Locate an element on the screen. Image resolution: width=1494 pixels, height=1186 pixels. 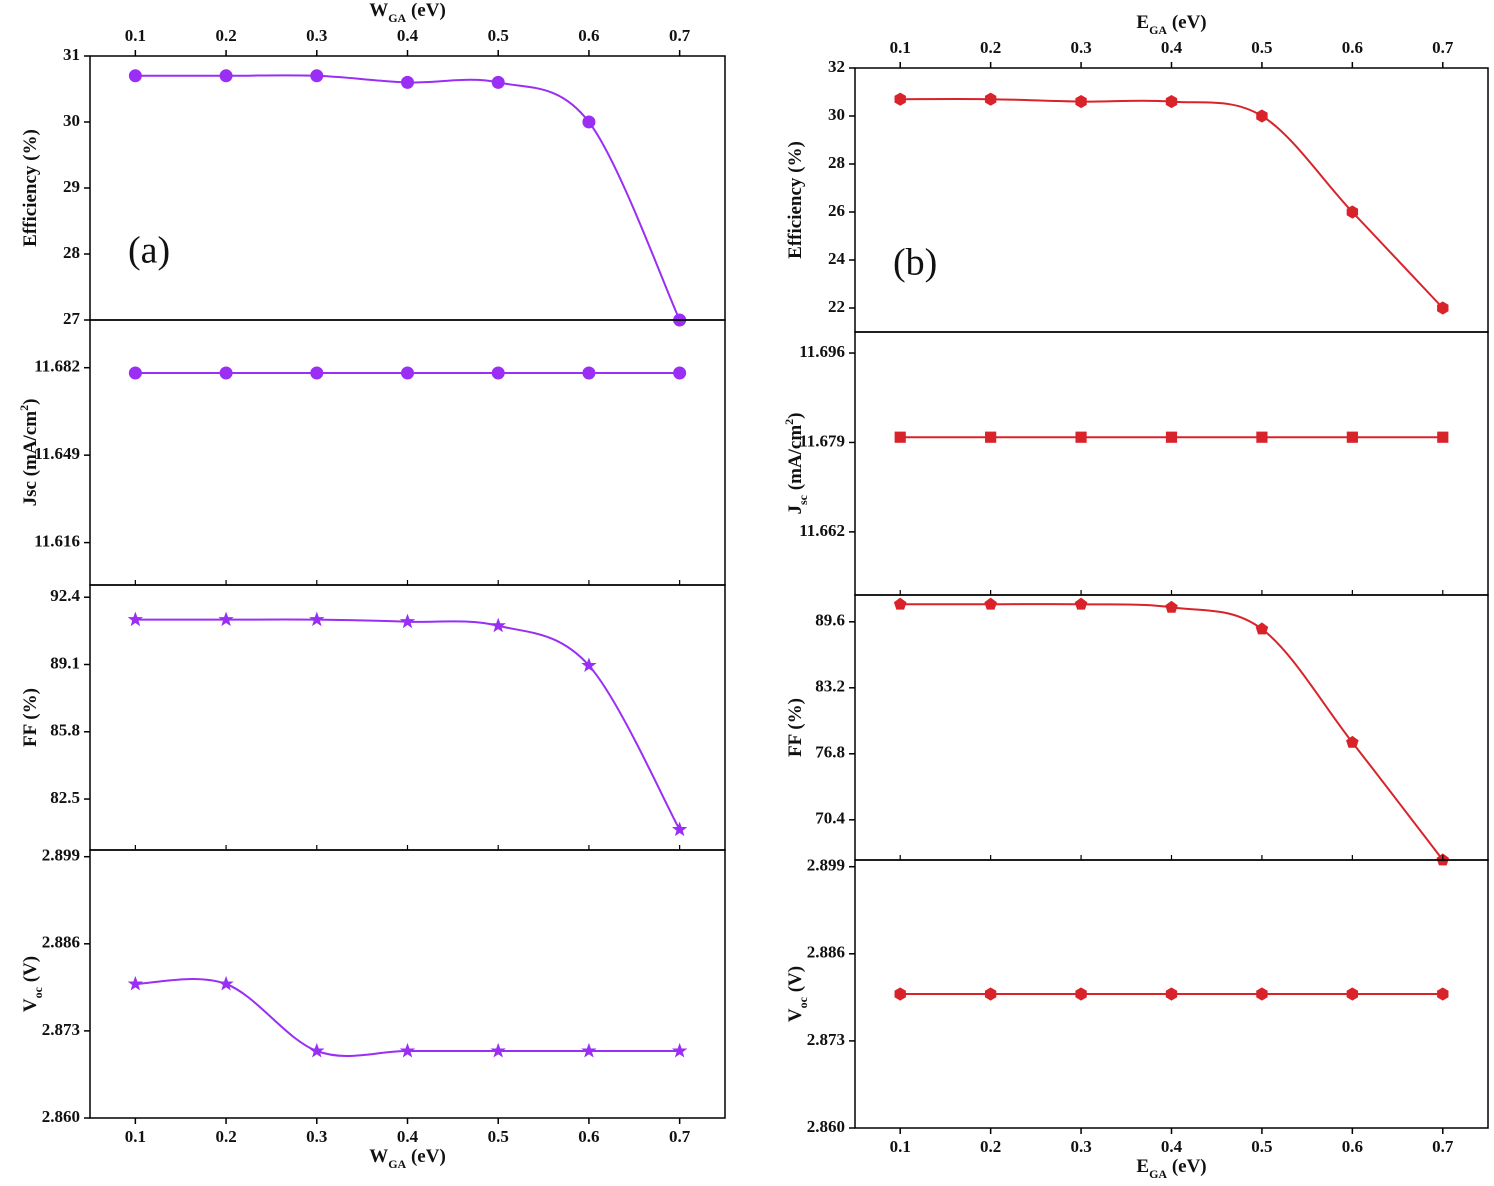
y-tick-label: 32 is located at coordinates (836, 66).